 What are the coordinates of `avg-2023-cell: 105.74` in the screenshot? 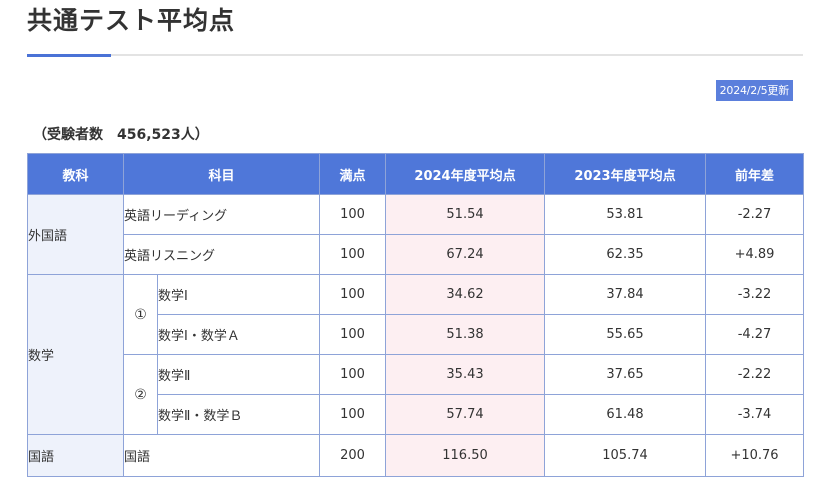 It's located at (625, 455).